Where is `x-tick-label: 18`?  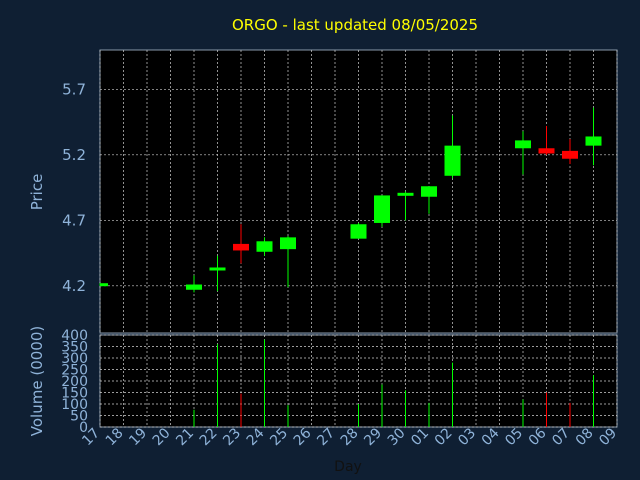 x-tick-label: 18 is located at coordinates (115, 437).